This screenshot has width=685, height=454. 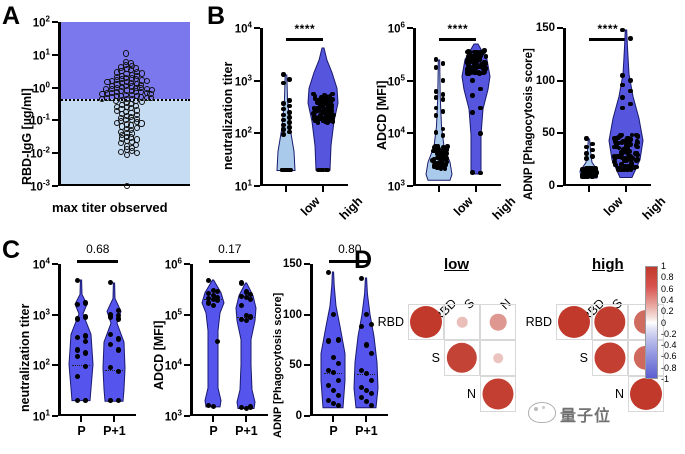 What do you see at coordinates (542, 412) in the screenshot?
I see `watermark-logo-icon` at bounding box center [542, 412].